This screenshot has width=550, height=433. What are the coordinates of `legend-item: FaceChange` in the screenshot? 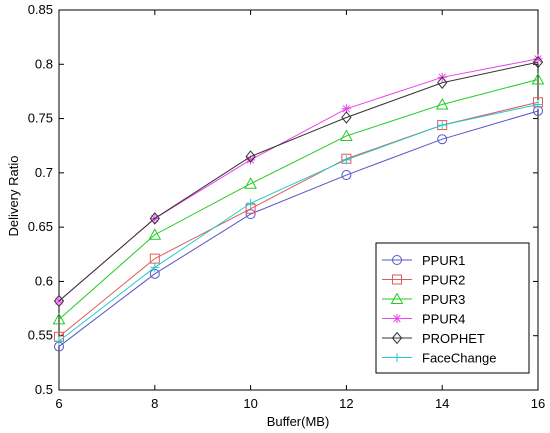 It's located at (439, 358).